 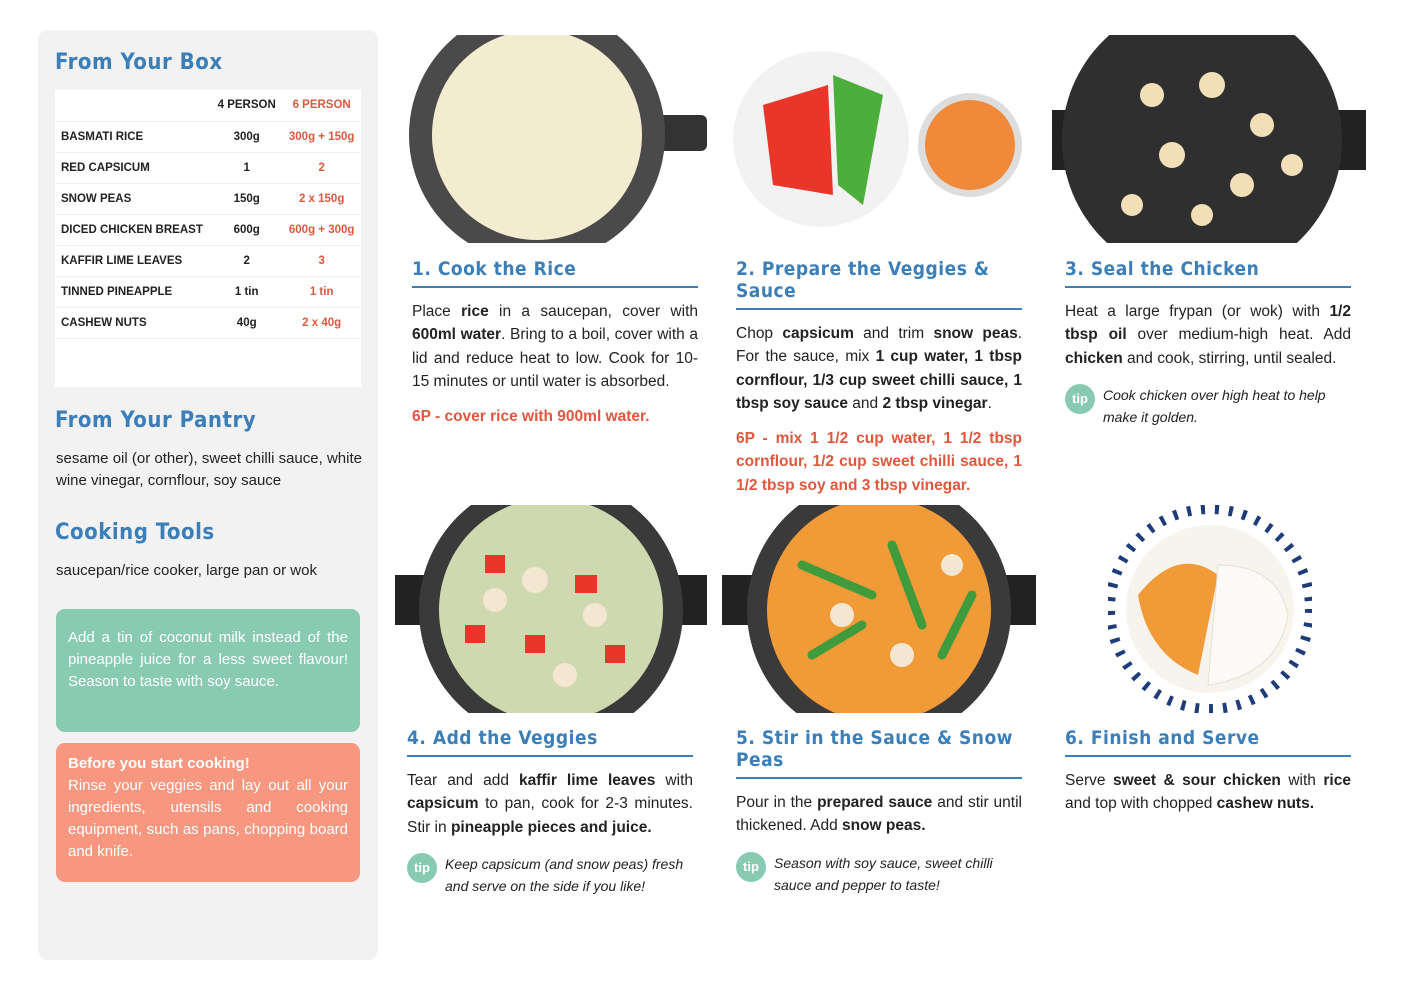 I want to click on table-row: BASMATI RICE 300g 300g + 150g, so click(x=208, y=137).